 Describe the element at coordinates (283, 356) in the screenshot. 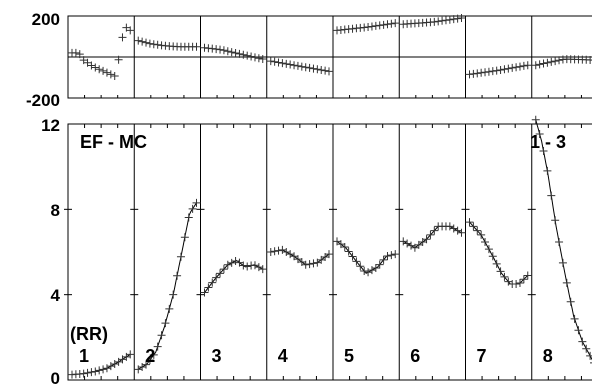

I see `segment-label-4: 4` at that location.